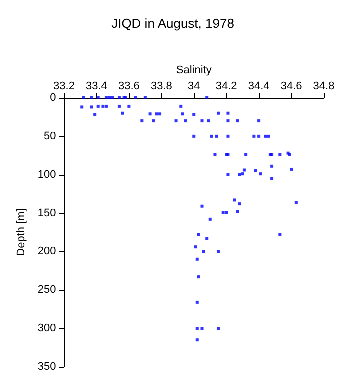  I want to click on x-axis-title: Salinity, so click(194, 70).